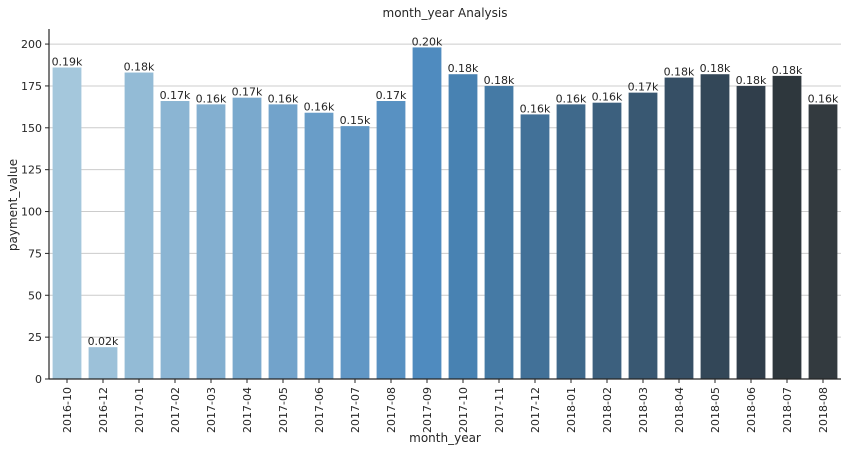  What do you see at coordinates (31, 170) in the screenshot?
I see `y-tick-label: 125` at bounding box center [31, 170].